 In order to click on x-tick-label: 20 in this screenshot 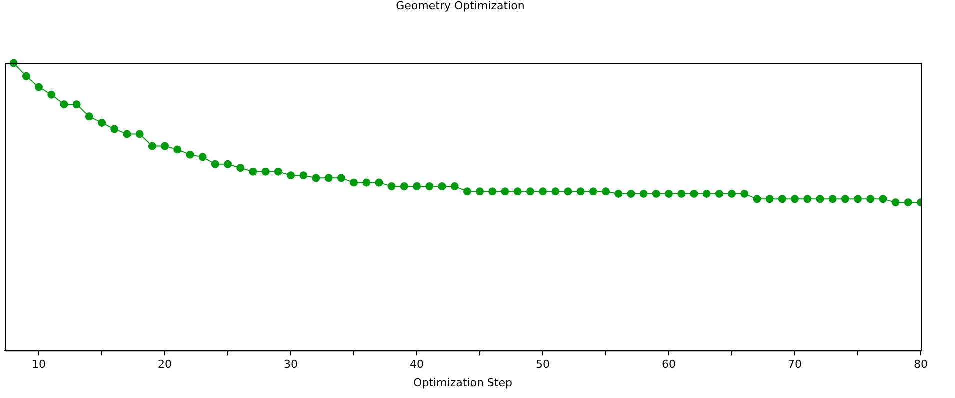, I will do `click(165, 365)`.